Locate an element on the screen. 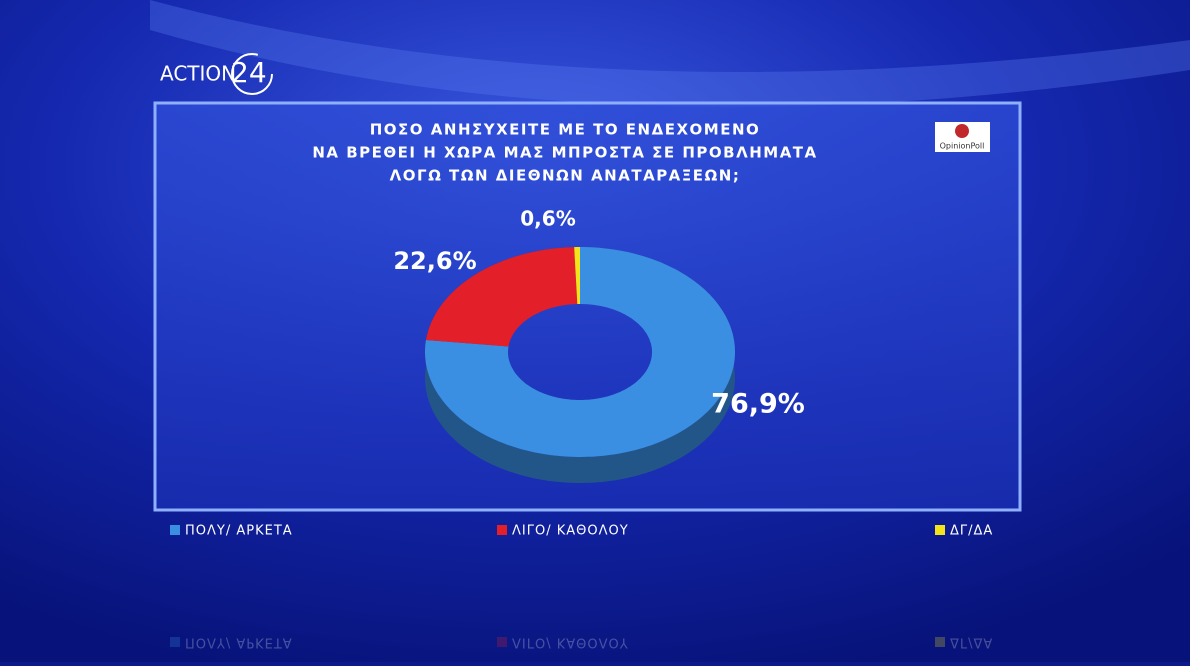 Image resolution: width=1190 pixels, height=666 pixels. pollster-dot is located at coordinates (962, 131).